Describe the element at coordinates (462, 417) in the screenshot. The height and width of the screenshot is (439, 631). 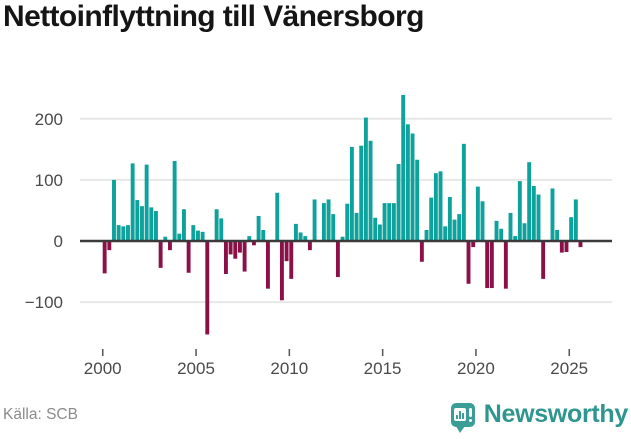
I see `bar-chart-exclamation-badge-icon` at that location.